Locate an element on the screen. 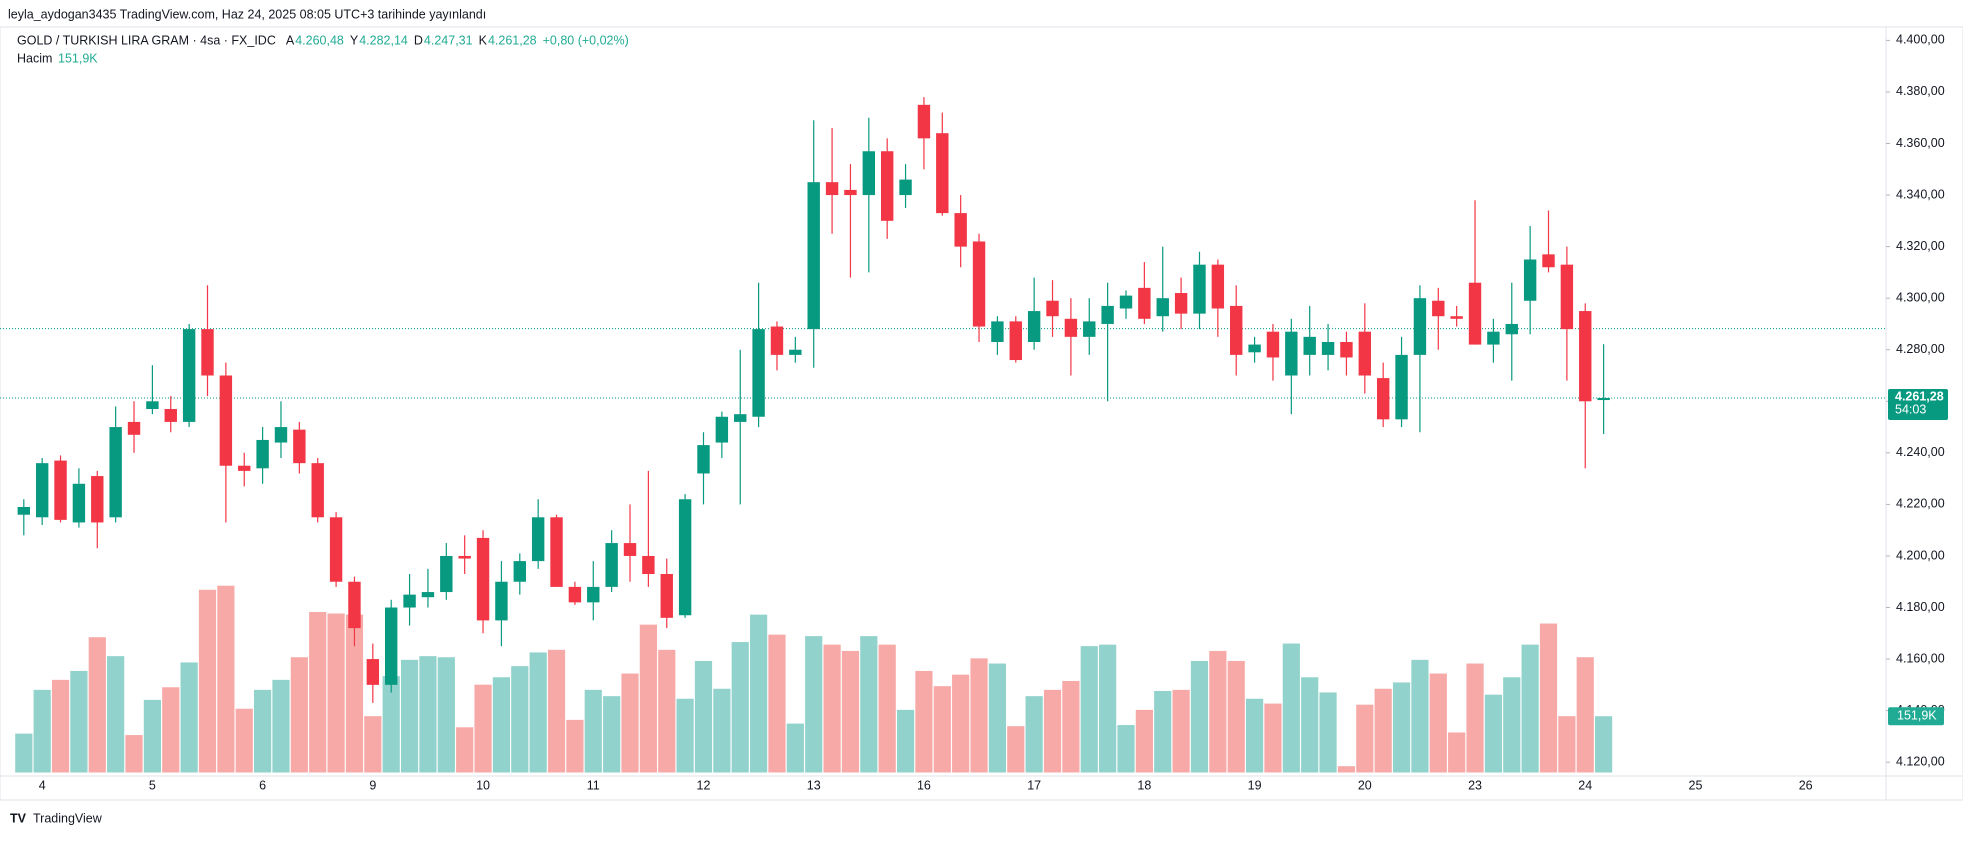  legend-high-key: Y is located at coordinates (354, 40).